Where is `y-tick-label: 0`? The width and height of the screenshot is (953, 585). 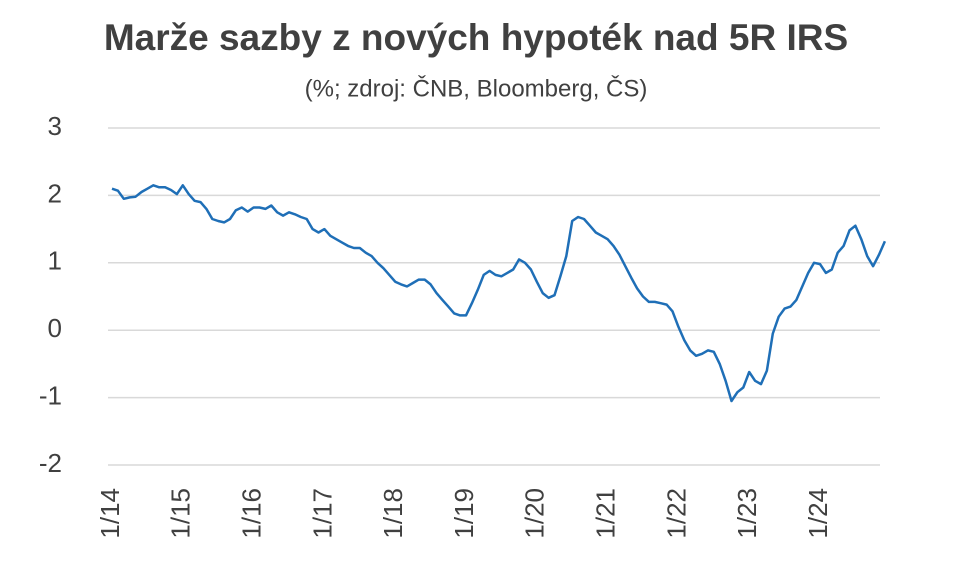
y-tick-label: 0 is located at coordinates (55, 328).